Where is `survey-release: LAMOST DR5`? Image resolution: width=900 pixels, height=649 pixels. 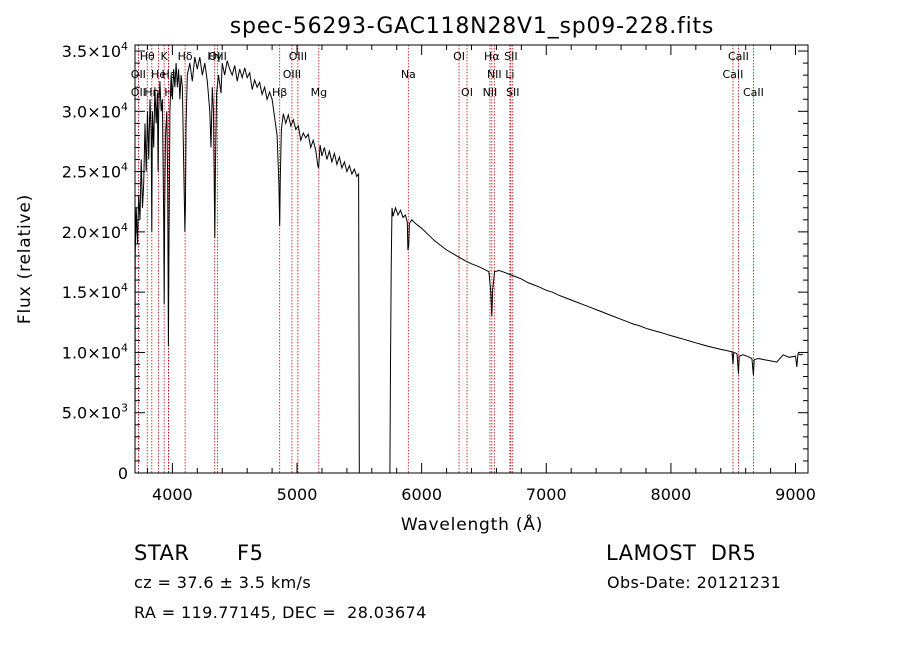
survey-release: LAMOST DR5 is located at coordinates (681, 553).